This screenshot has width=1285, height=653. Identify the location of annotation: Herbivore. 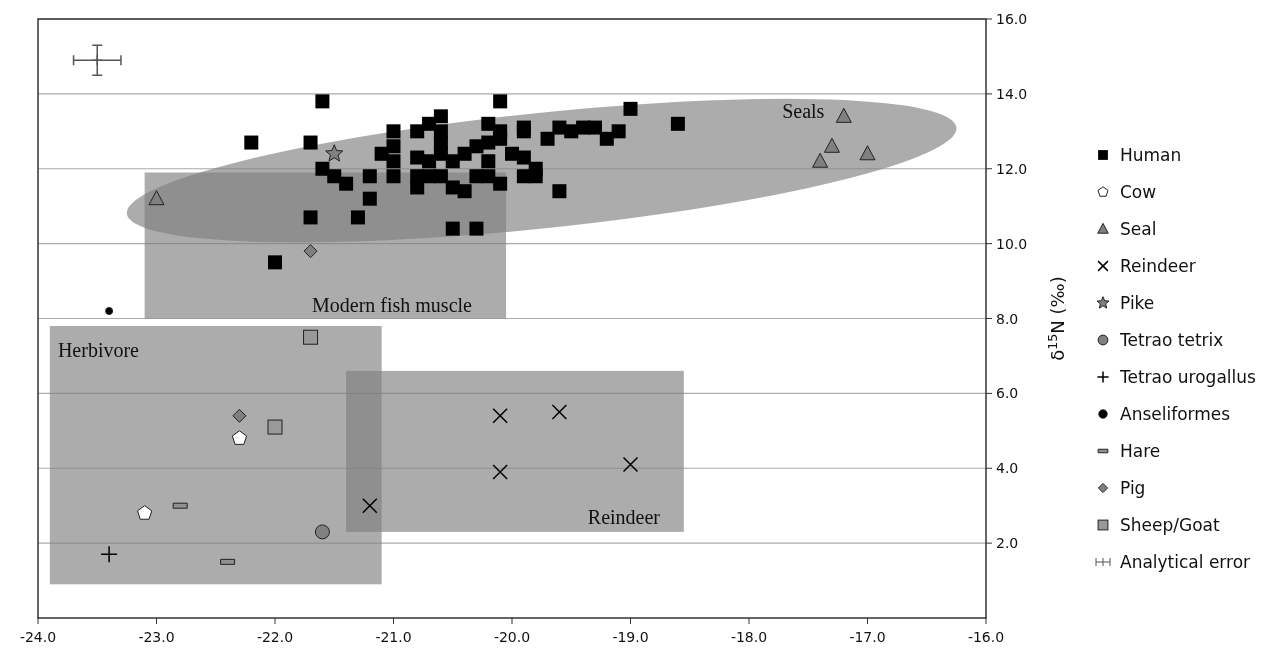
(98, 349).